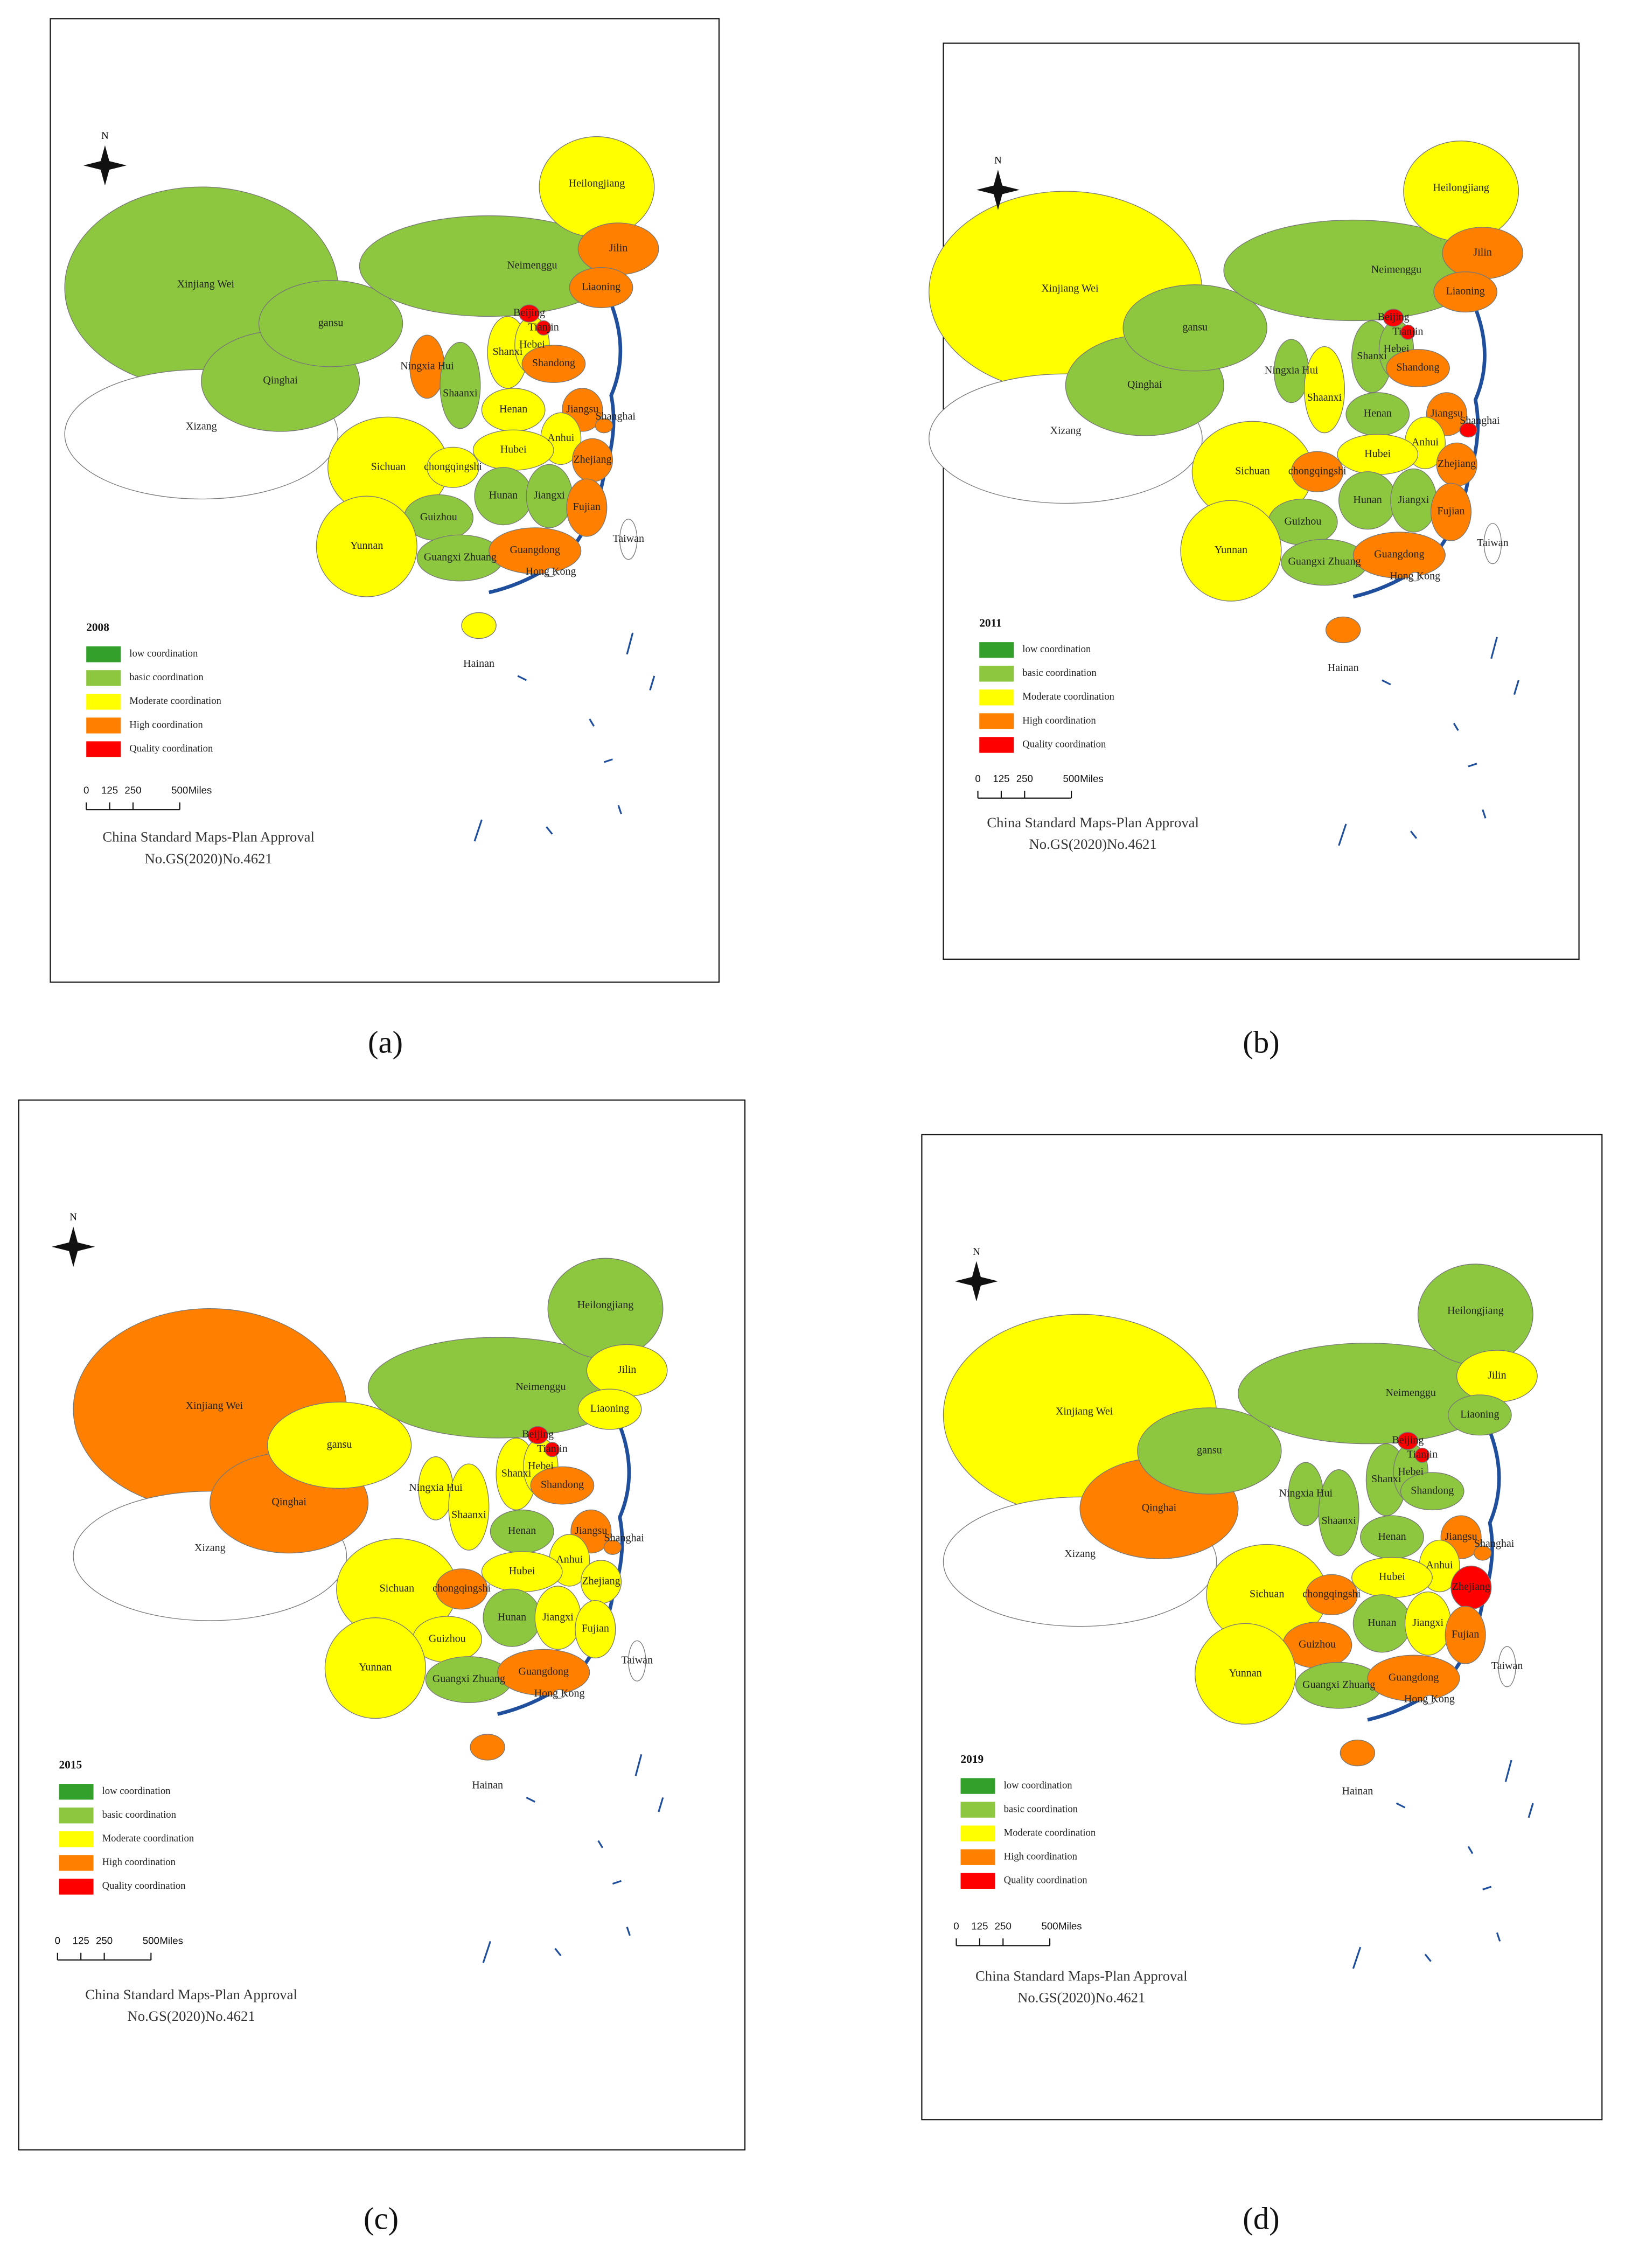 The image size is (1625, 2268). I want to click on province-label: Hong Kong, so click(551, 571).